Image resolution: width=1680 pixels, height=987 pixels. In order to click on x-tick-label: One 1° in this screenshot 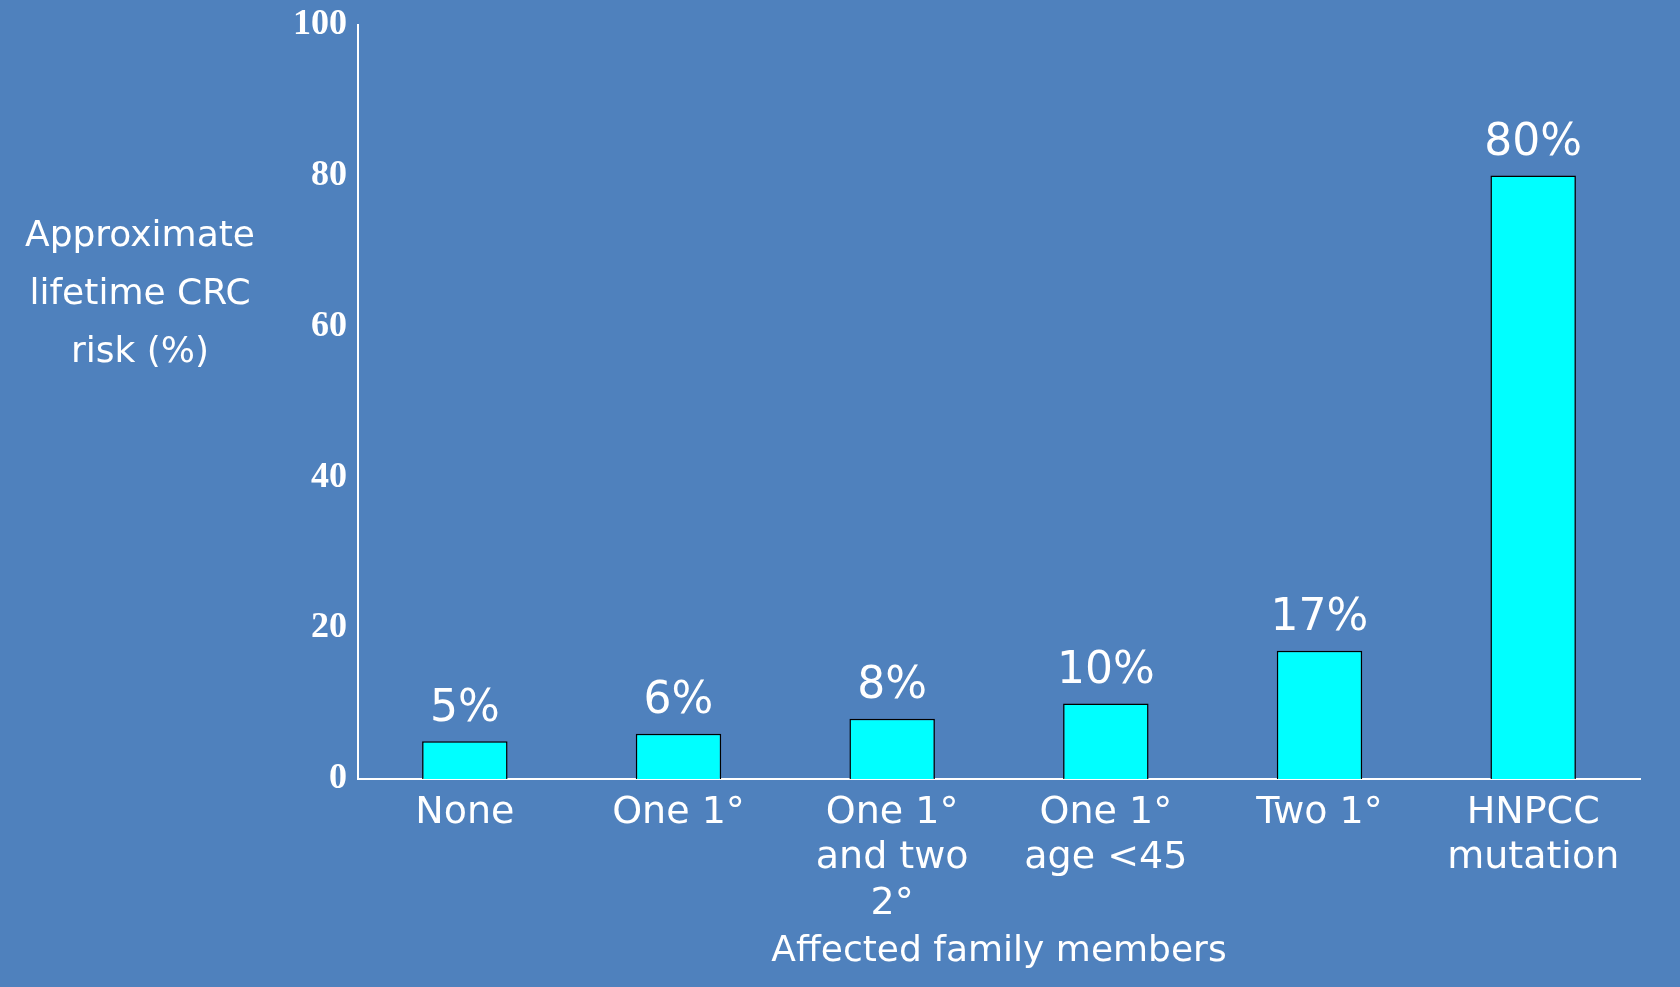, I will do `click(678, 809)`.